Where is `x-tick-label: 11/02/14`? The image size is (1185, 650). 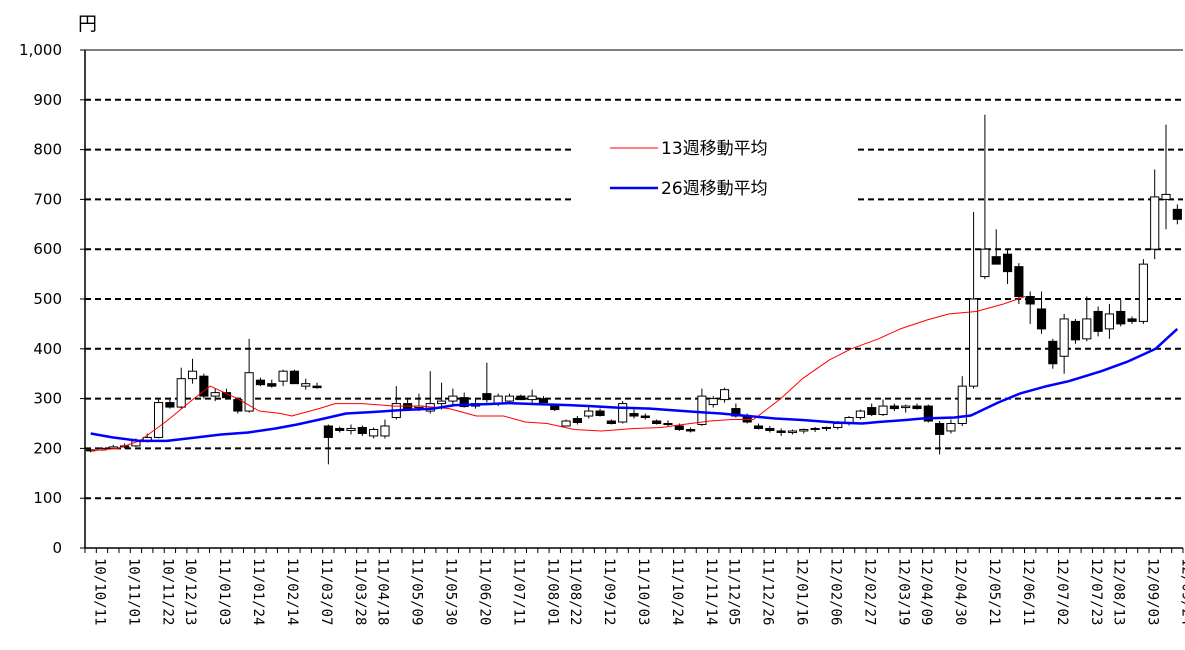
x-tick-label: 11/02/14 is located at coordinates (292, 591).